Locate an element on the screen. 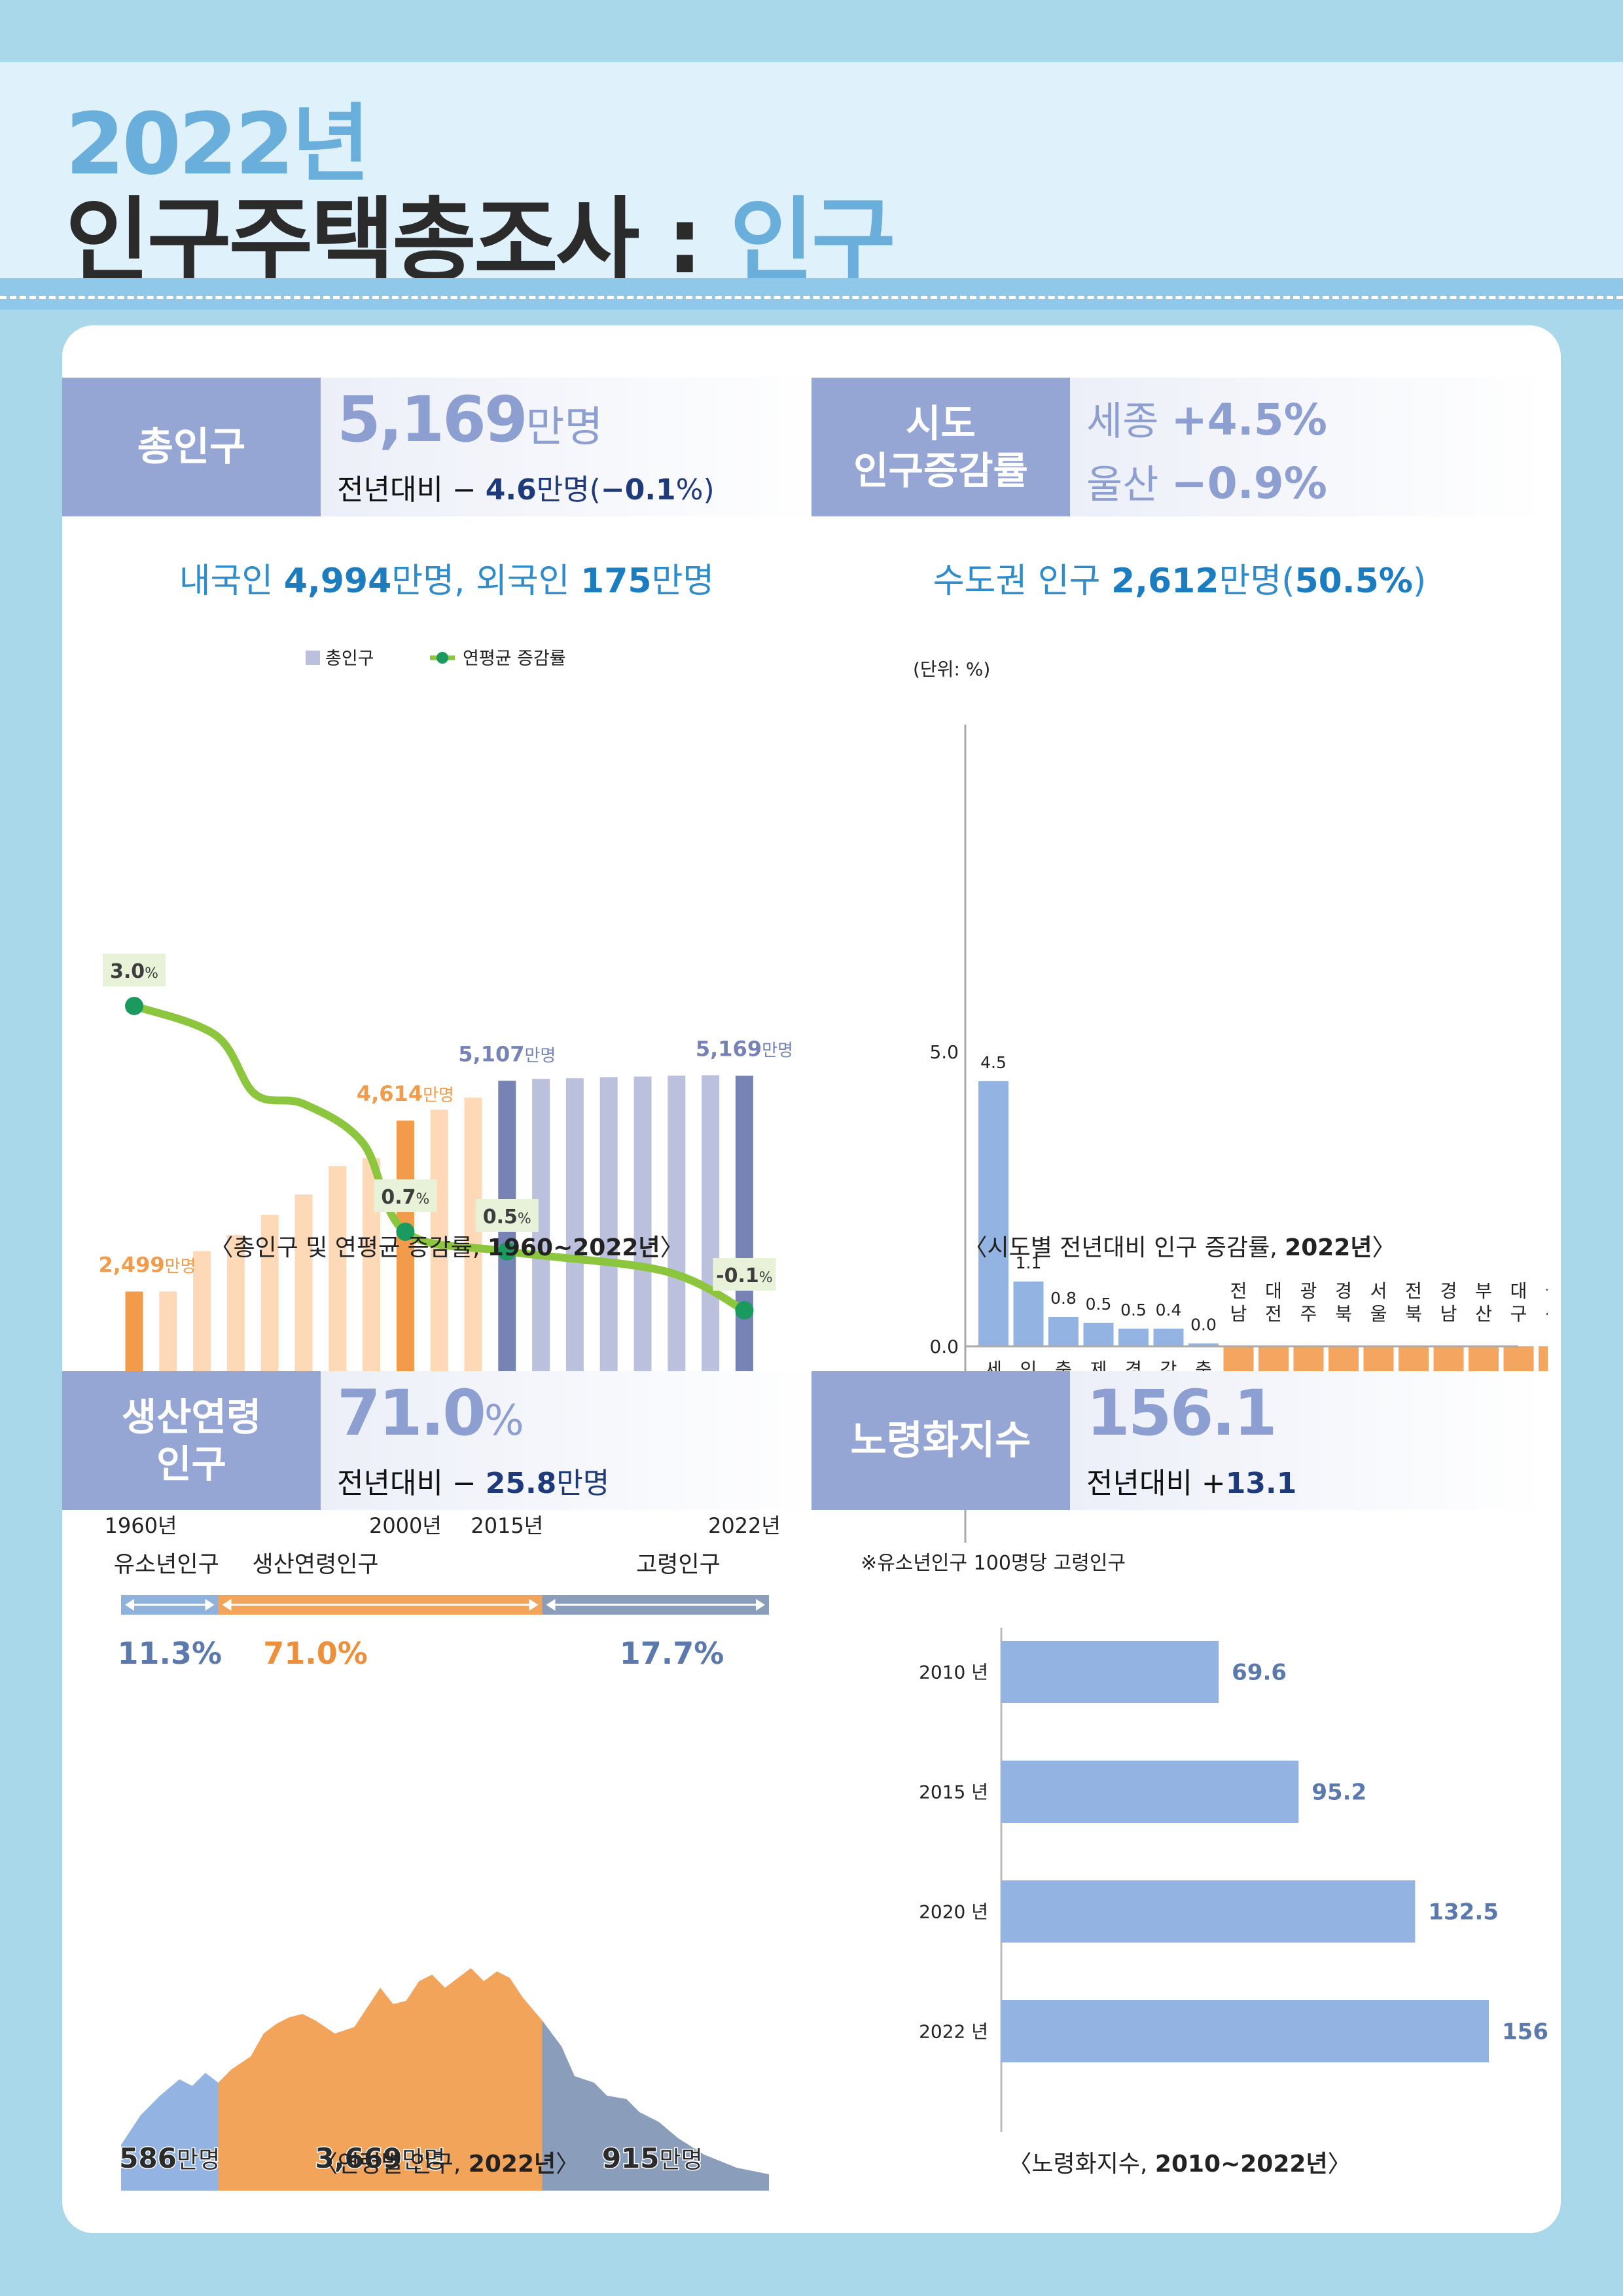 Image resolution: width=1623 pixels, height=2296 pixels. rate-label: 0.7% is located at coordinates (405, 1197).